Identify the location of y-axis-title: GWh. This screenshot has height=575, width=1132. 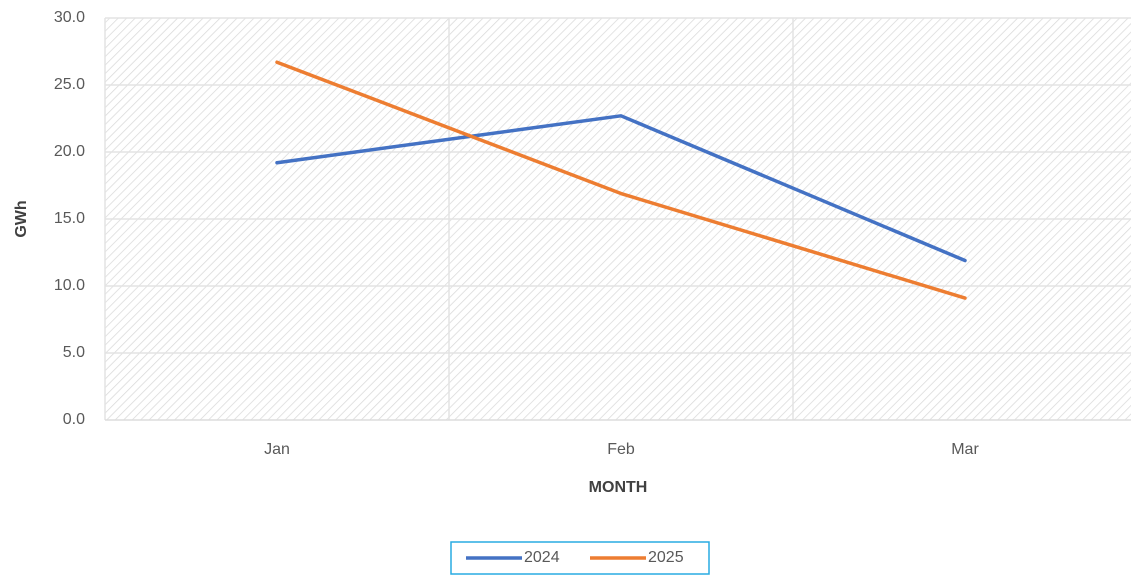
(21, 218).